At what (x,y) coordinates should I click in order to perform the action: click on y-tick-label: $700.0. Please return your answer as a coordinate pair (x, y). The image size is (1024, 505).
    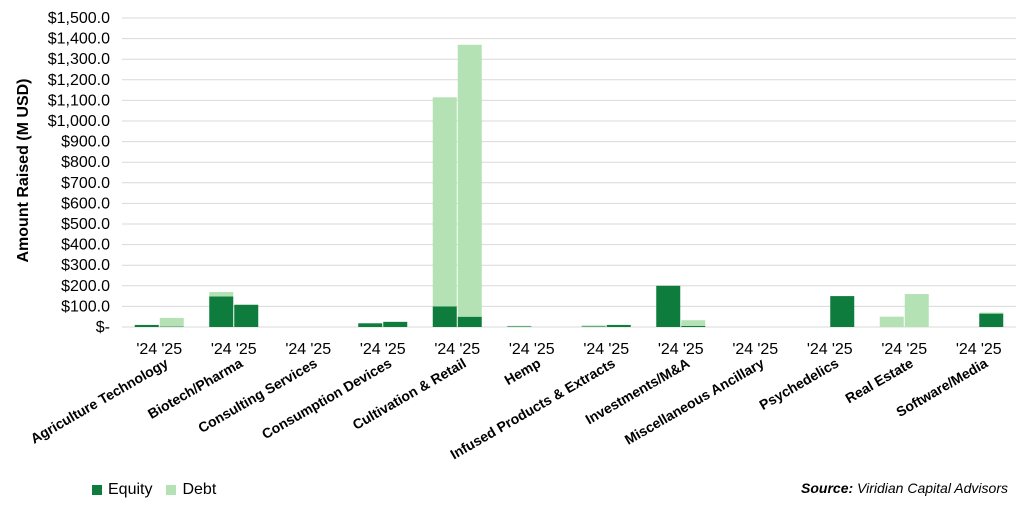
    Looking at the image, I should click on (85, 183).